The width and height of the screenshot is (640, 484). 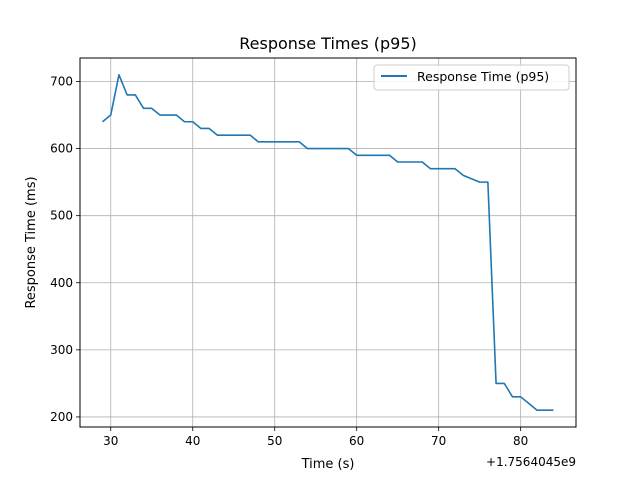 I want to click on y-tick-label: 500, so click(x=61, y=216).